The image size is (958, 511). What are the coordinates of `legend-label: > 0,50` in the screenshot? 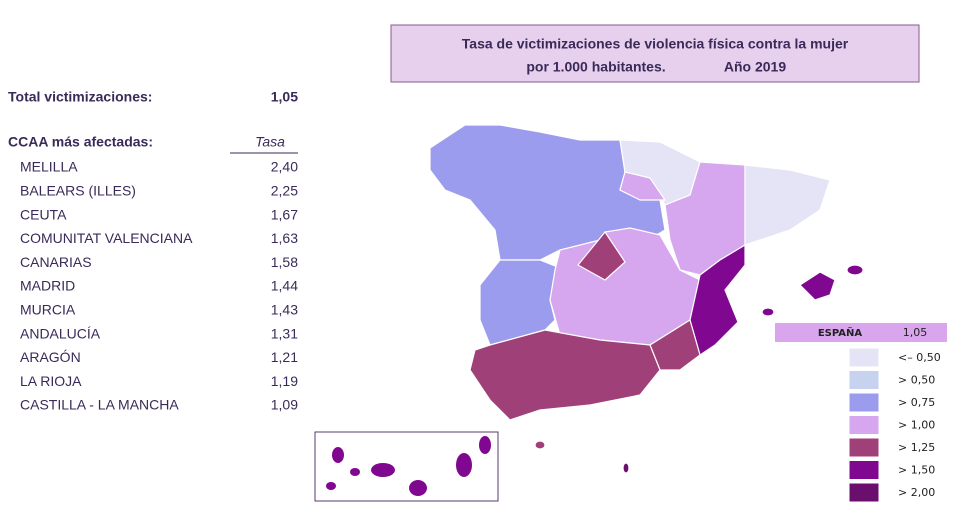 It's located at (916, 380).